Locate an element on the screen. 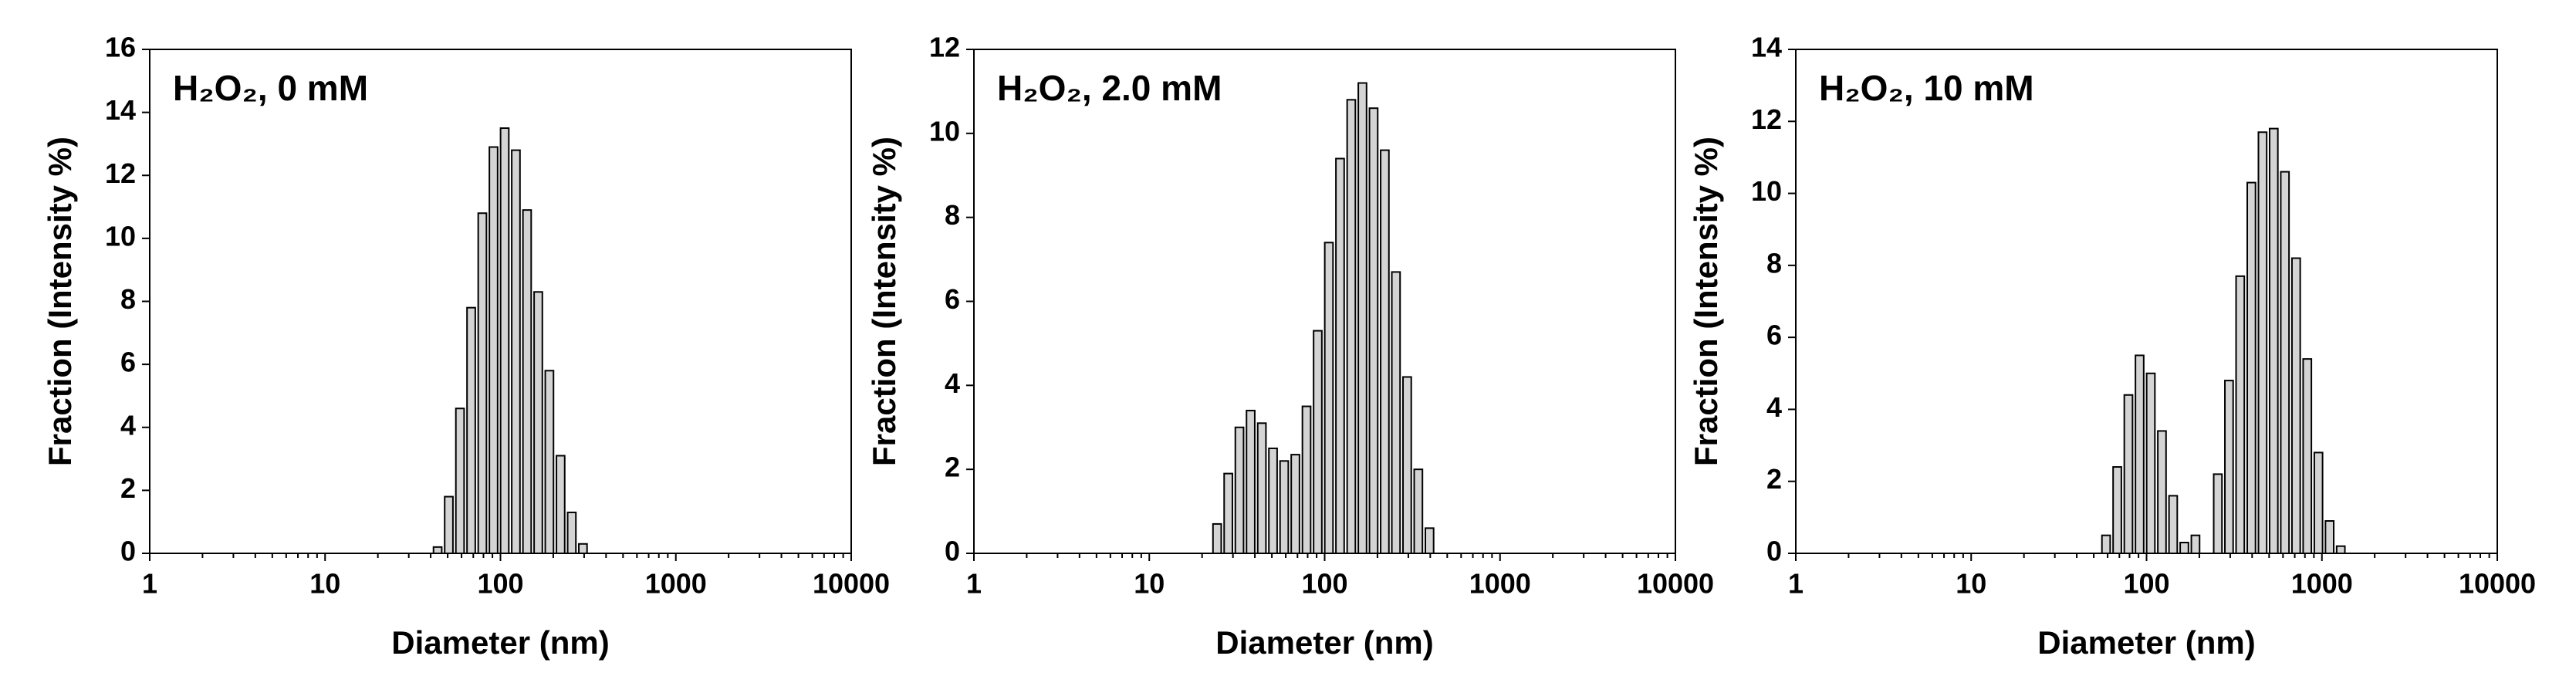 The width and height of the screenshot is (2576, 683). annotation: H₂O₂, 0 mM is located at coordinates (270, 88).